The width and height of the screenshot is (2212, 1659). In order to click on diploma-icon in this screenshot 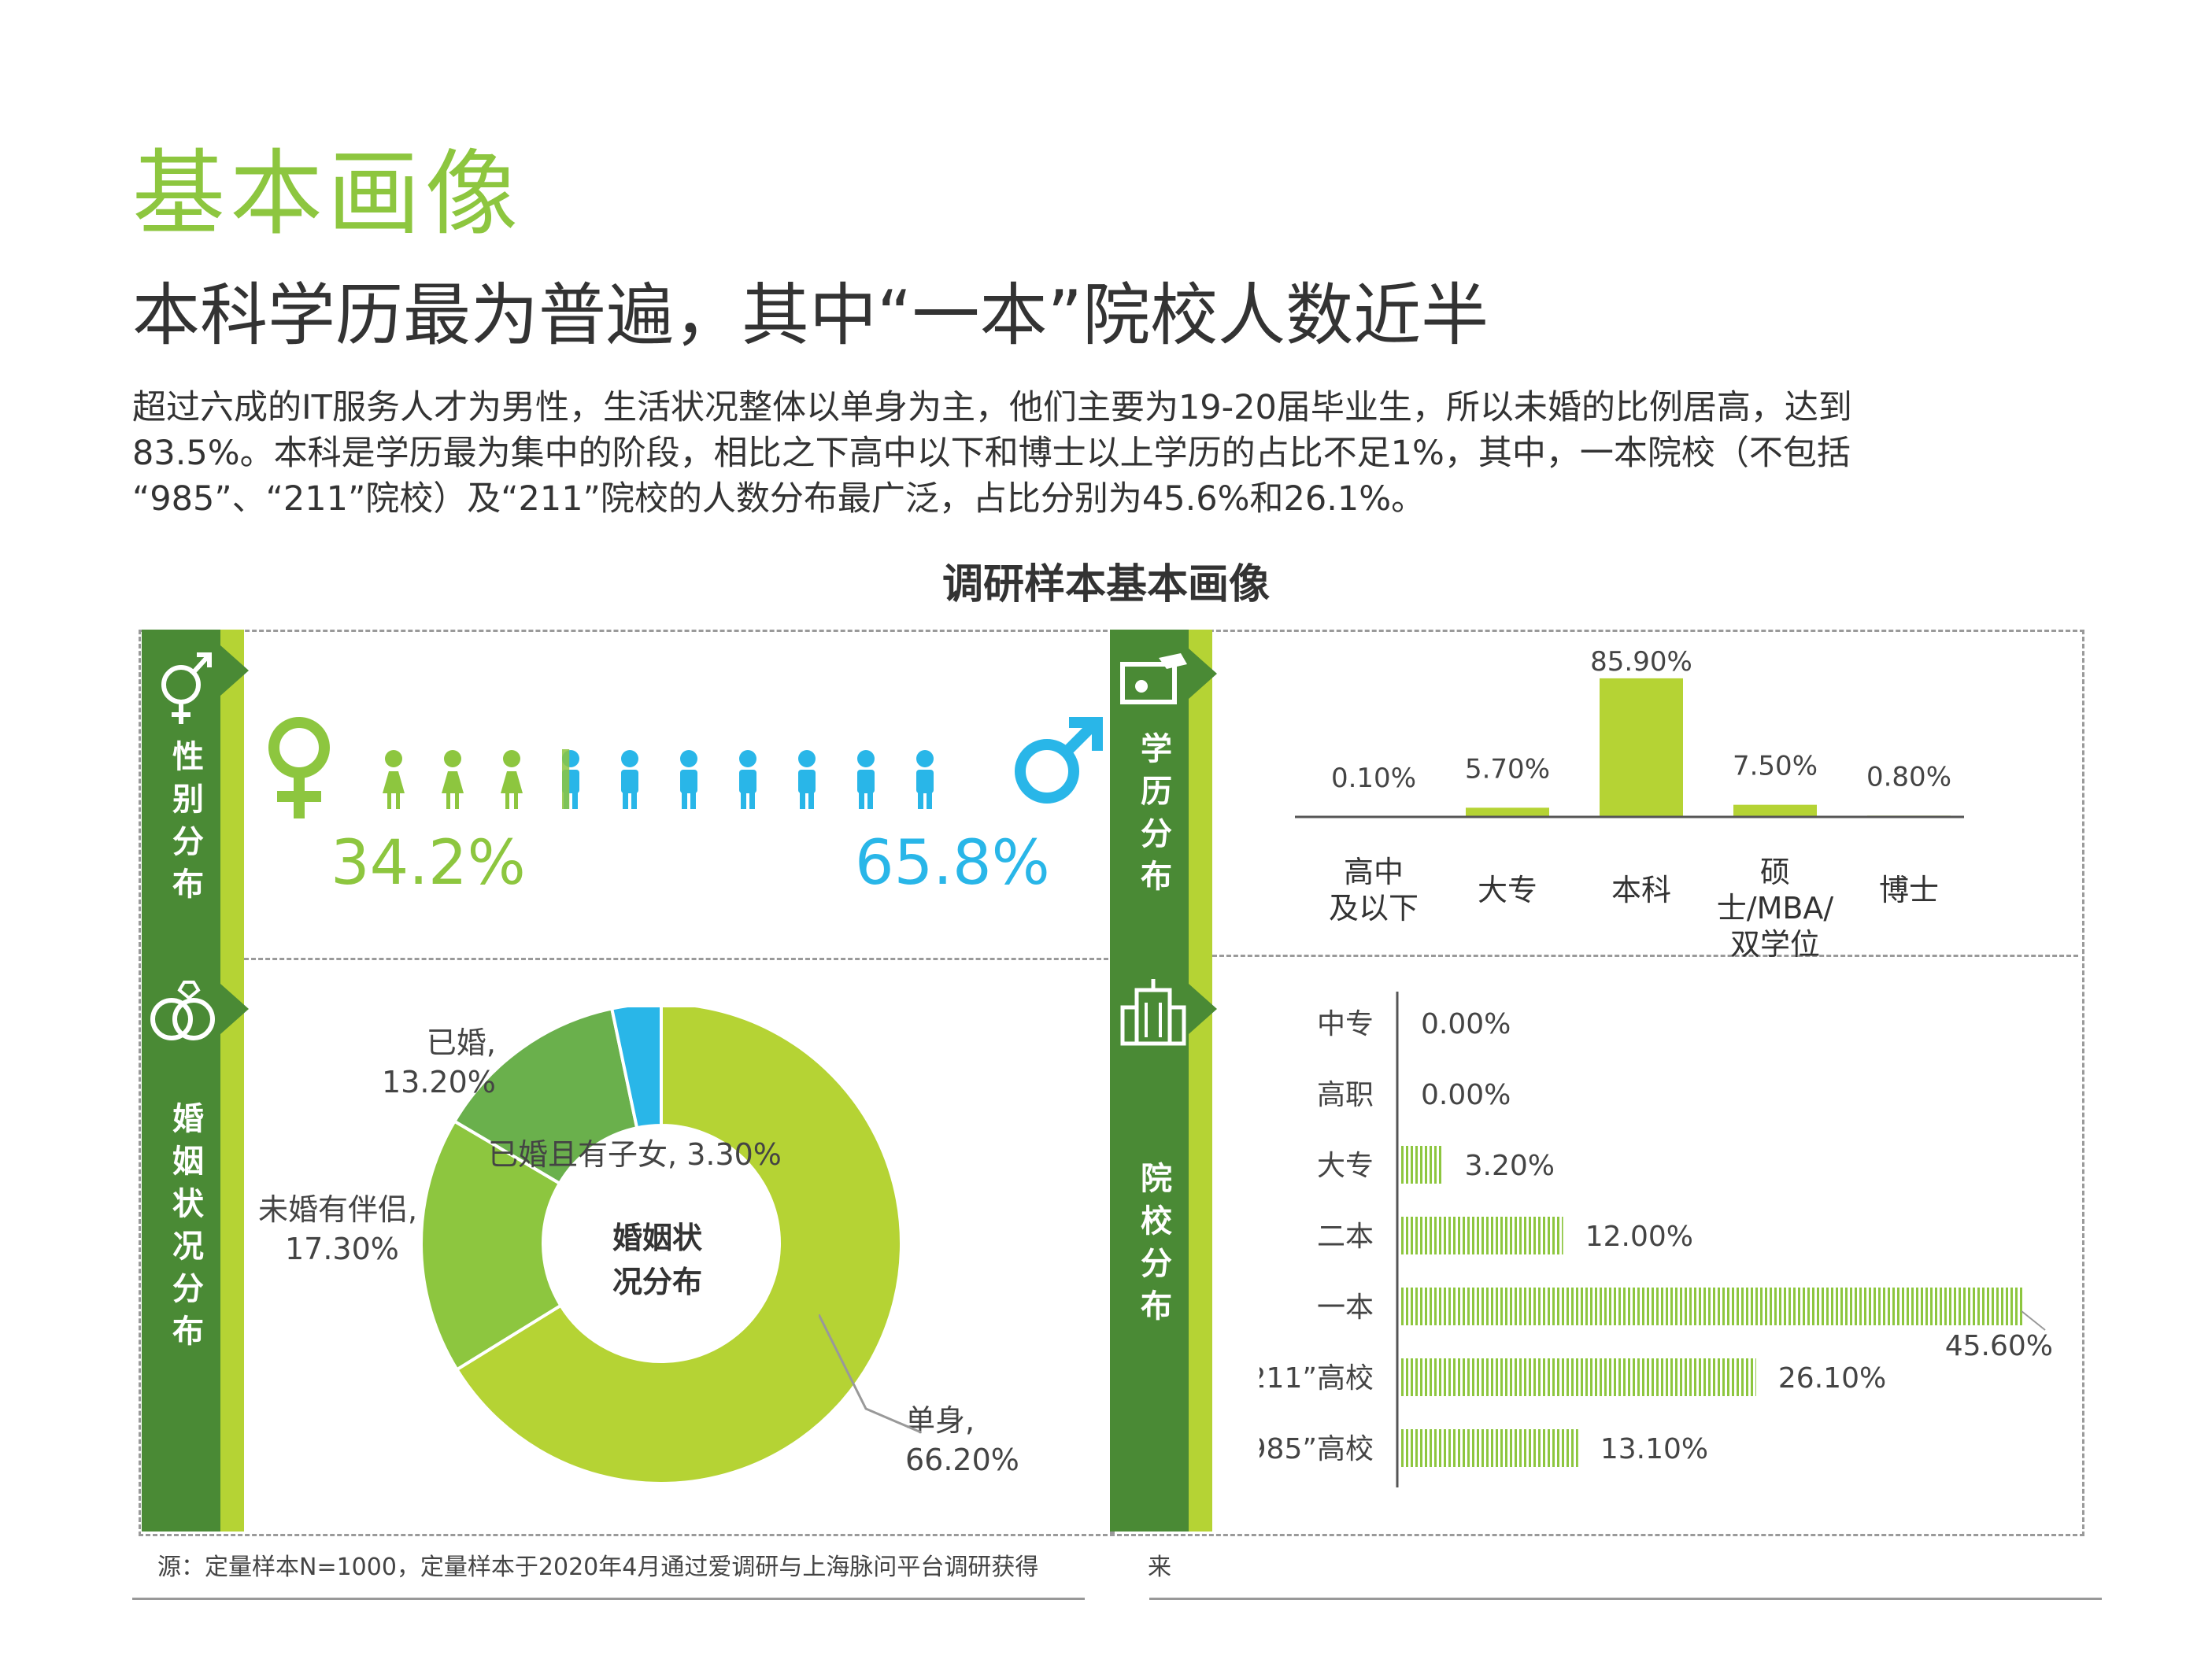, I will do `click(1153, 678)`.